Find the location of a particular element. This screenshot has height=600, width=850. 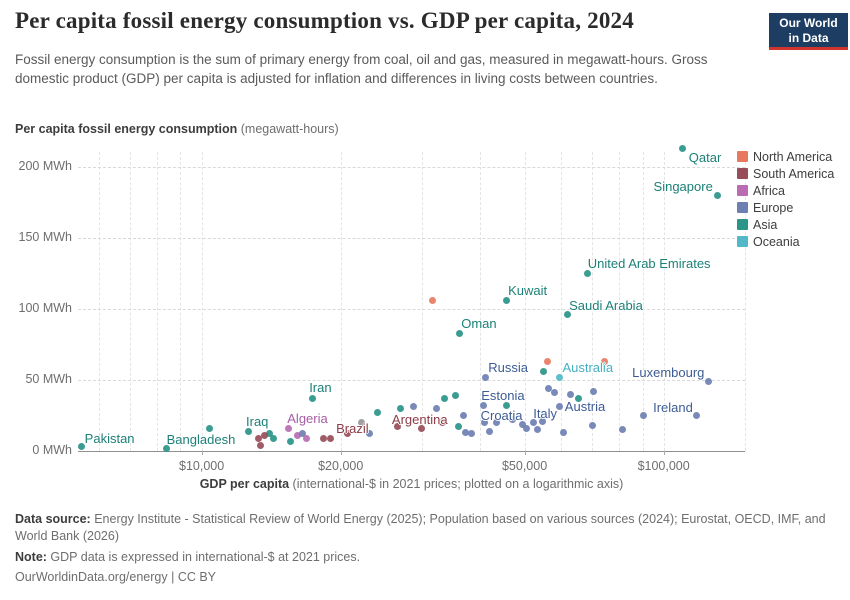

data-point-oman is located at coordinates (459, 333).